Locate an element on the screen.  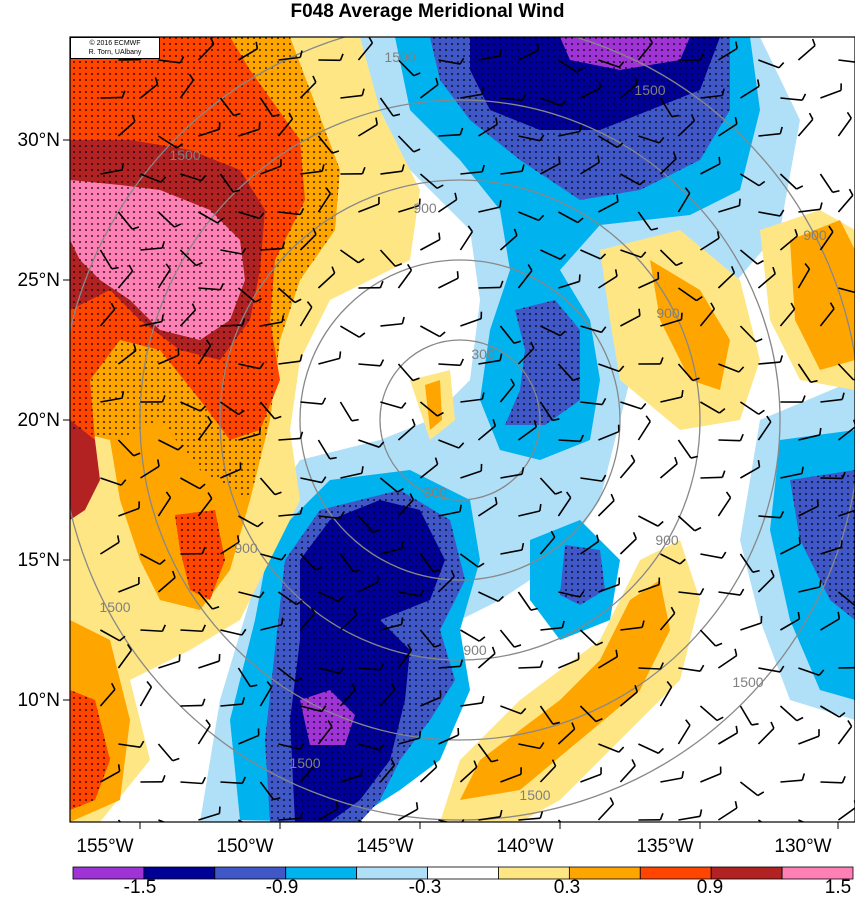
contour-label: 900 is located at coordinates (667, 540).